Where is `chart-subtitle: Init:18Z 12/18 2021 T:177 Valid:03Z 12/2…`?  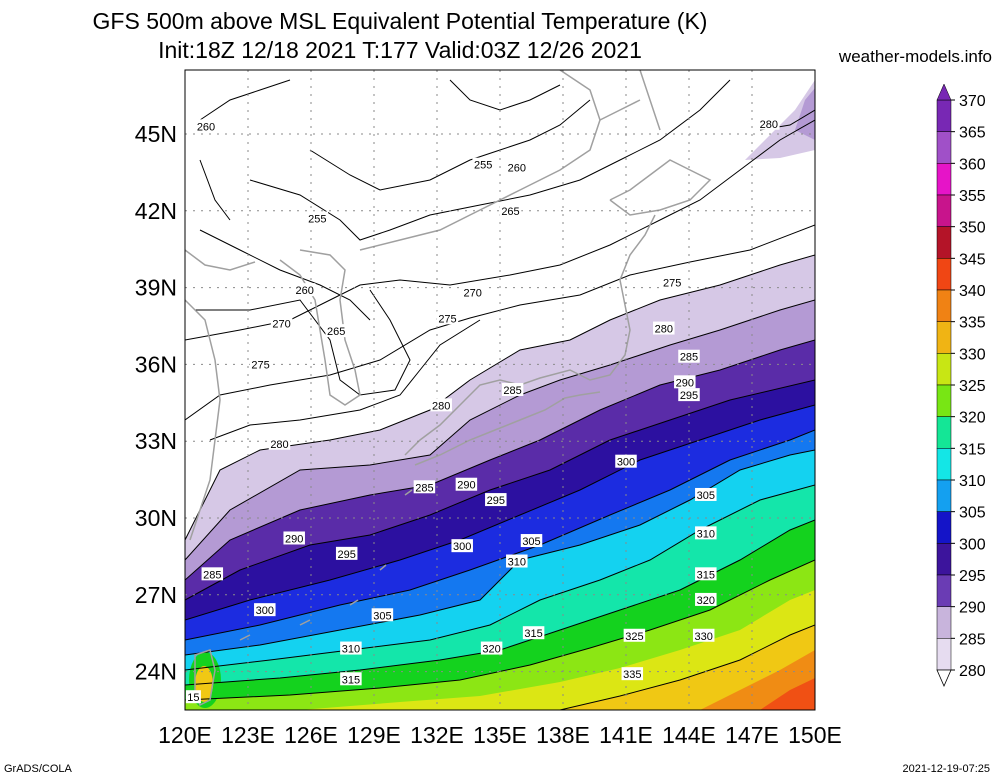
chart-subtitle: Init:18Z 12/18 2021 T:177 Valid:03Z 12/2… is located at coordinates (400, 50).